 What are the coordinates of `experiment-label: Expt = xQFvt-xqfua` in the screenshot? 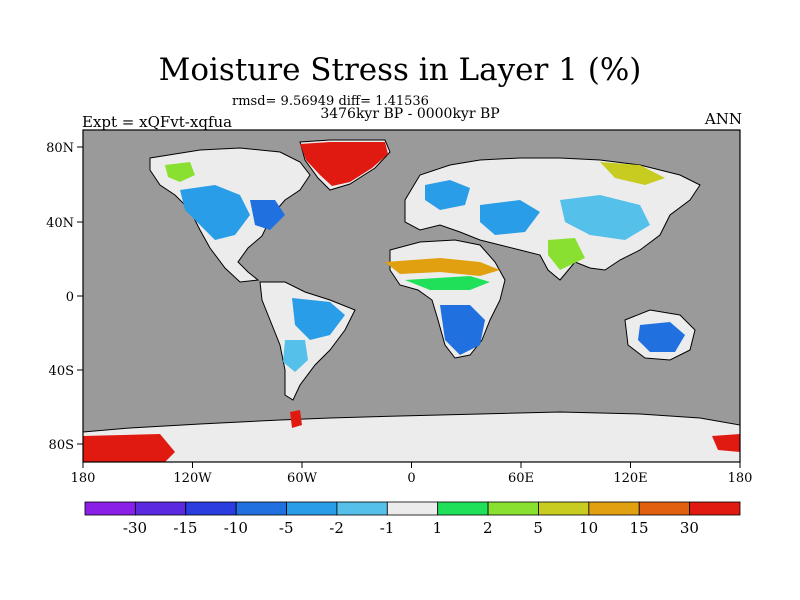 It's located at (157, 122).